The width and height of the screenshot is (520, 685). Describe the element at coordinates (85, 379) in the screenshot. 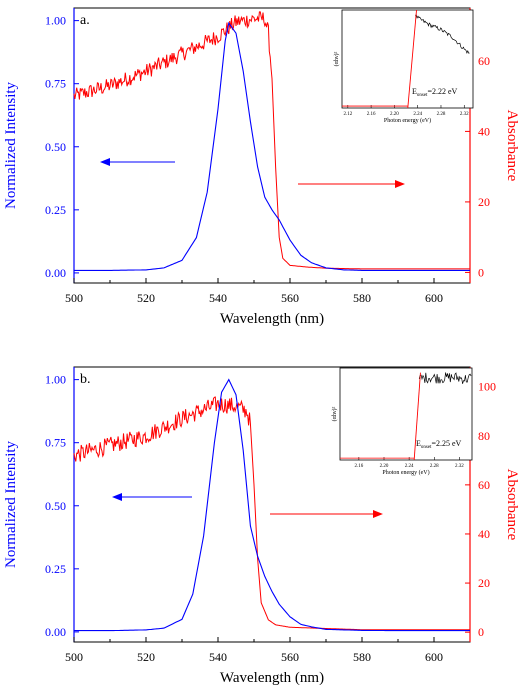

I see `panel-label: b.` at that location.